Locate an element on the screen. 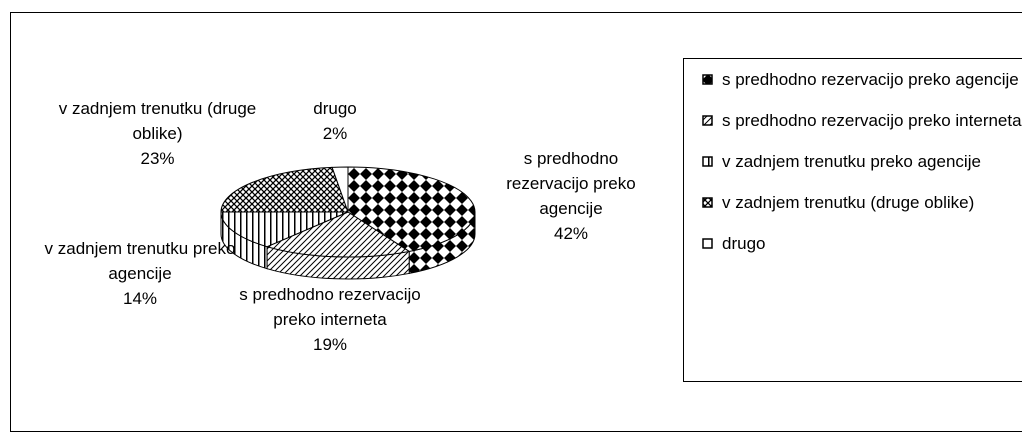 The width and height of the screenshot is (1022, 432). data-label: v zadnjem trenutku (druge oblike) 23% is located at coordinates (157, 133).